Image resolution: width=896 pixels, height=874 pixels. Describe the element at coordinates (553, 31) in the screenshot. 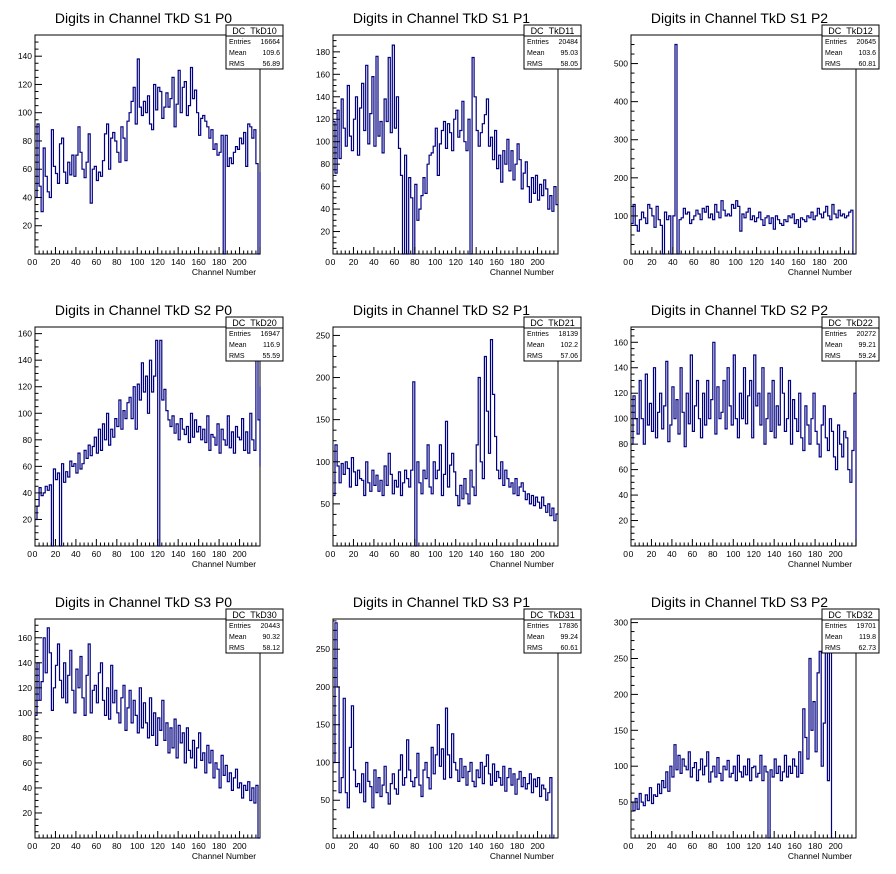

I see `stats-name: DC_TkD11` at that location.